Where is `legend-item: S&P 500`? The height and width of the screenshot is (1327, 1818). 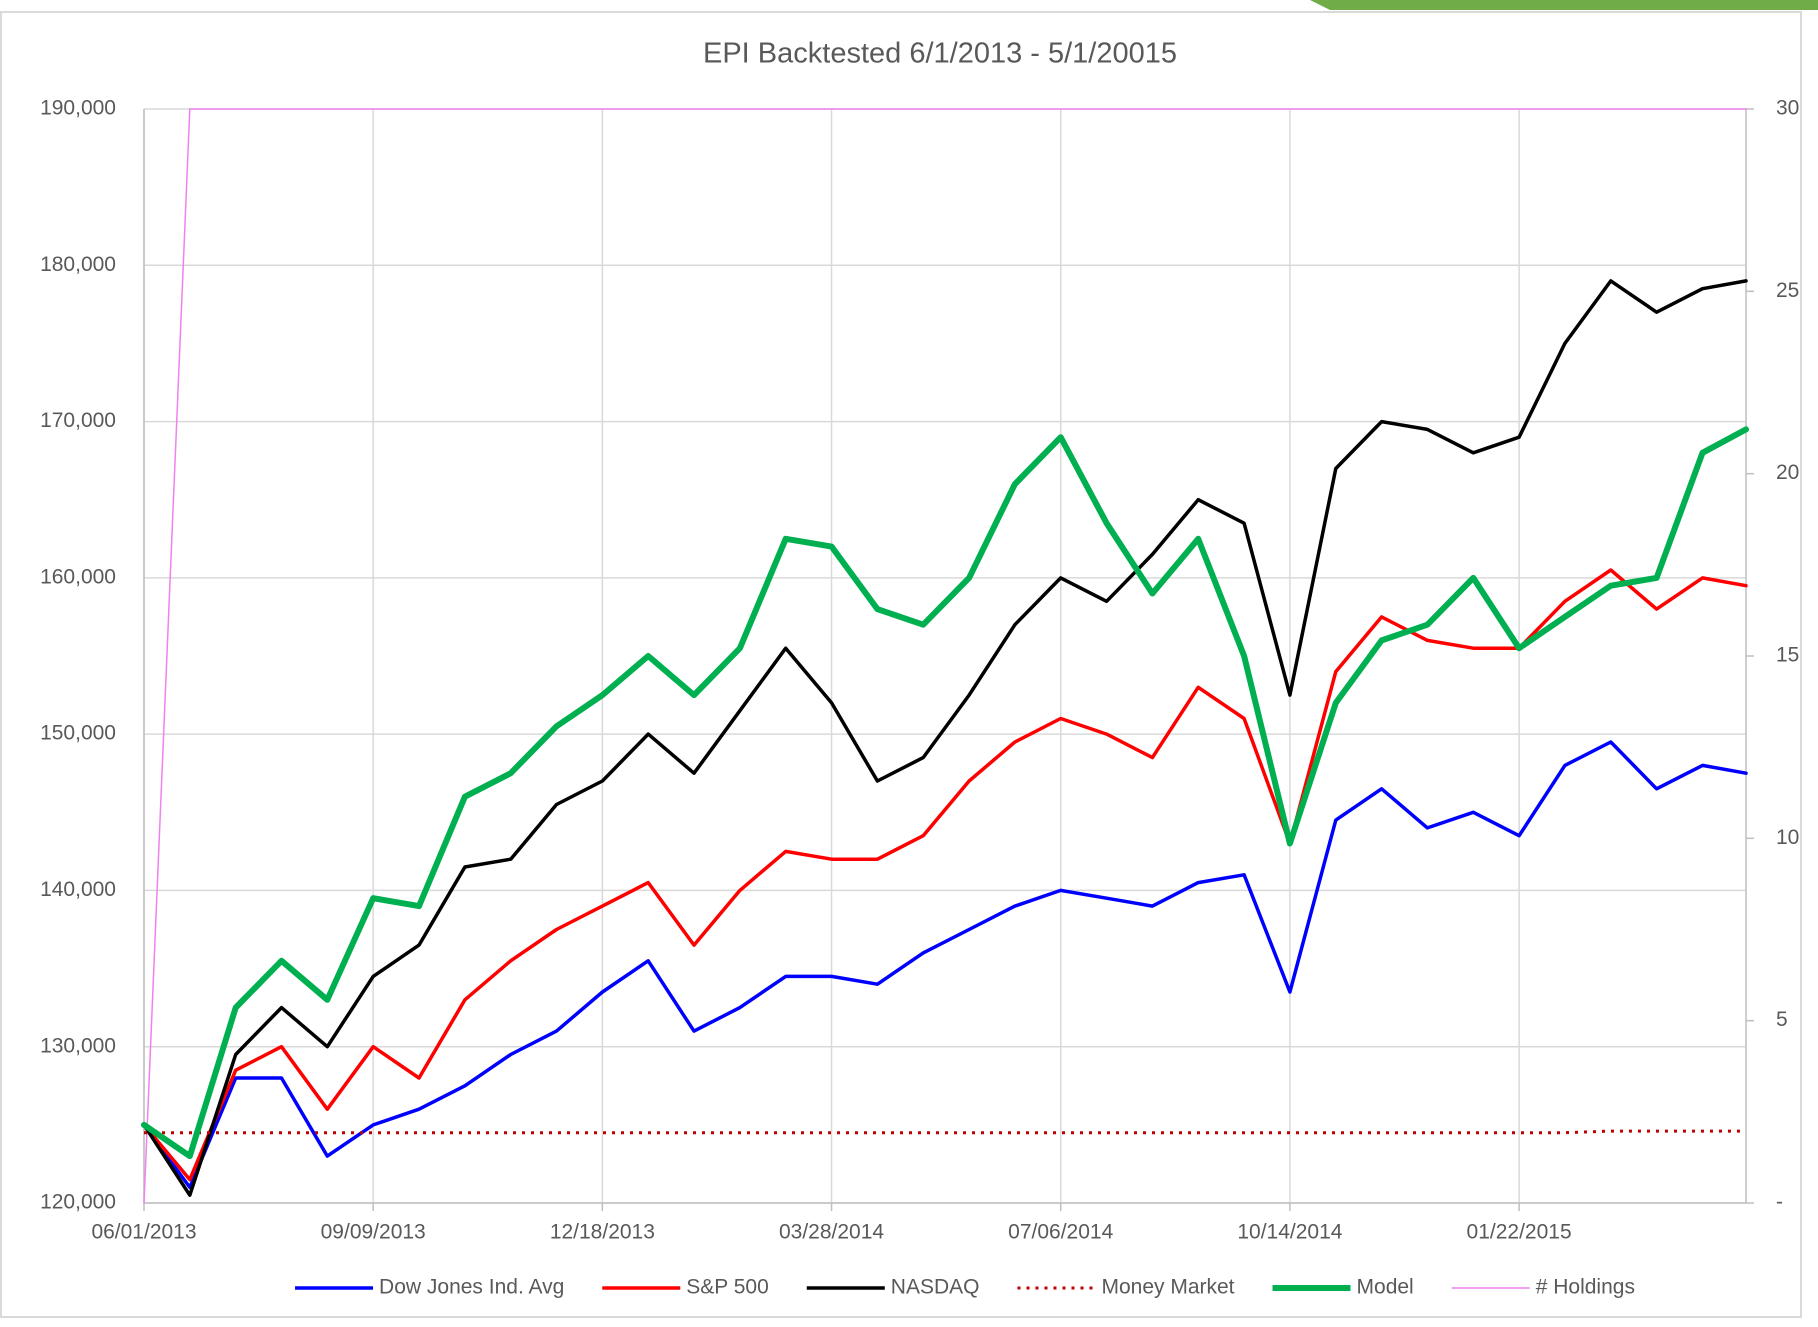
legend-item: S&P 500 is located at coordinates (685, 1287).